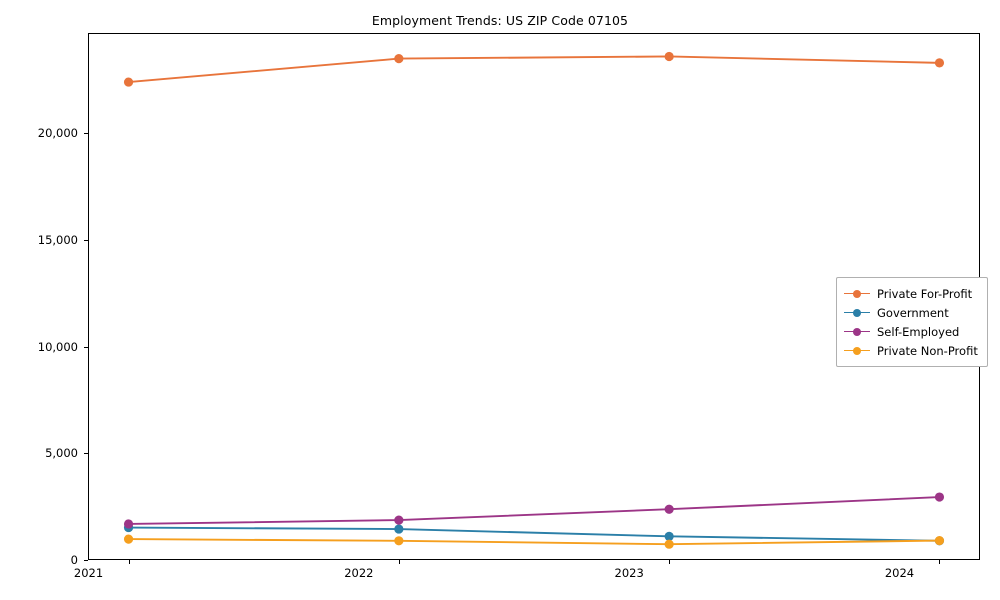  What do you see at coordinates (74, 560) in the screenshot?
I see `y-axis-tick-label: 0` at bounding box center [74, 560].